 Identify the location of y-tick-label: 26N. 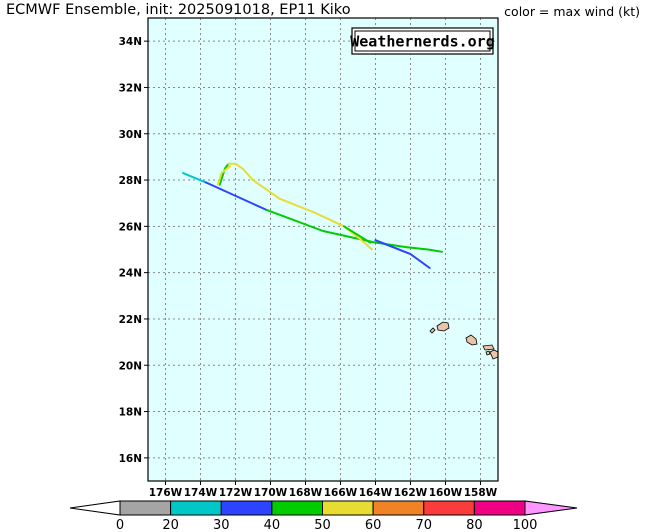
(130, 227).